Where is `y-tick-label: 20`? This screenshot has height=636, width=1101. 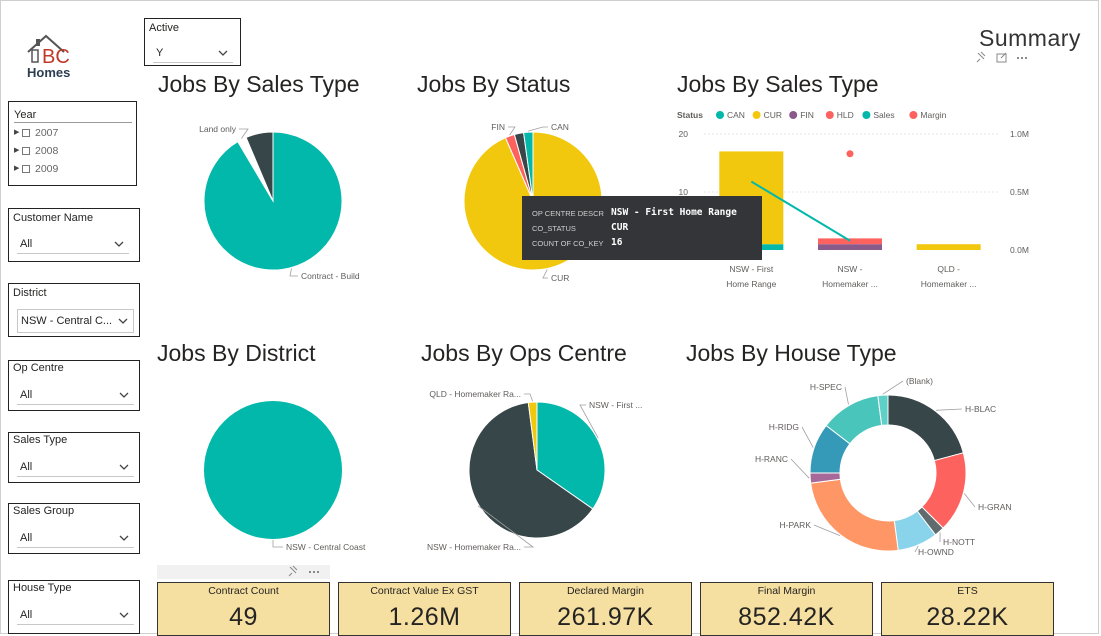 y-tick-label: 20 is located at coordinates (684, 134).